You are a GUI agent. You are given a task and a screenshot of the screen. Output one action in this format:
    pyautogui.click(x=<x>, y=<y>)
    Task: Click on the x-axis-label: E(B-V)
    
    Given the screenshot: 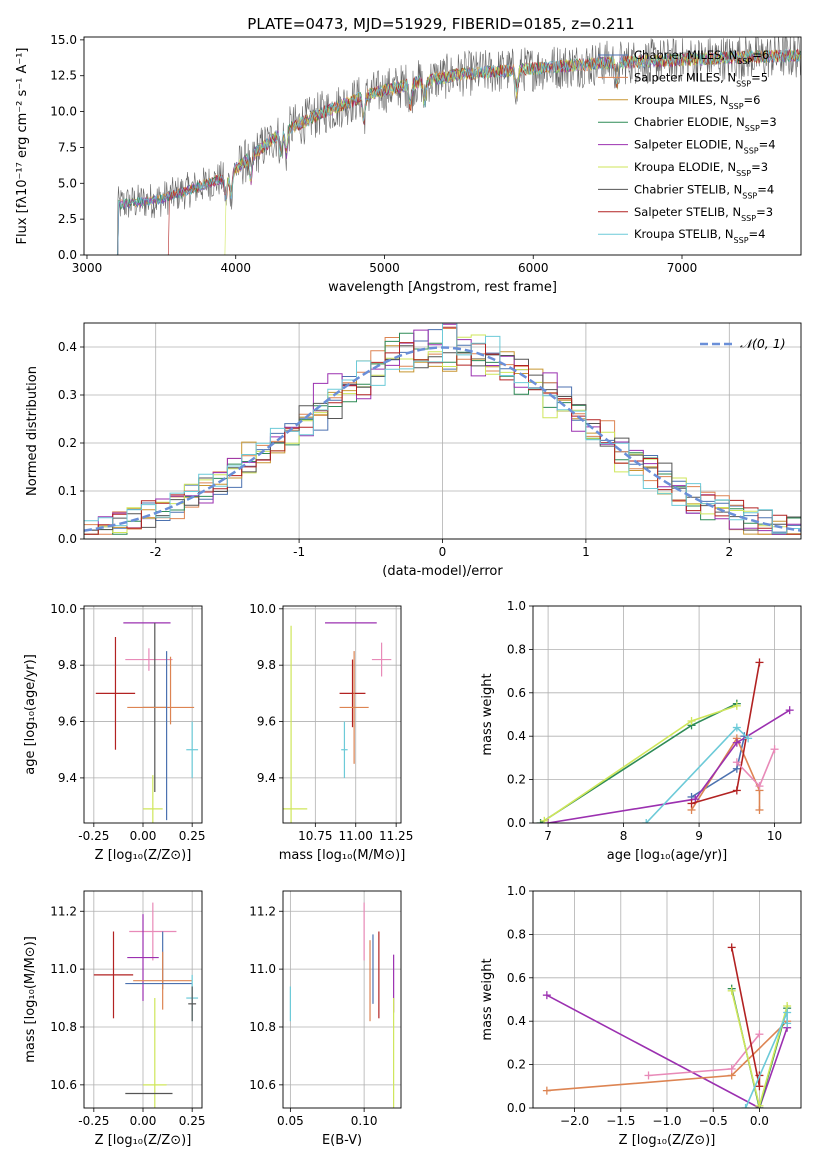 What is the action you would take?
    pyautogui.click(x=342, y=1140)
    